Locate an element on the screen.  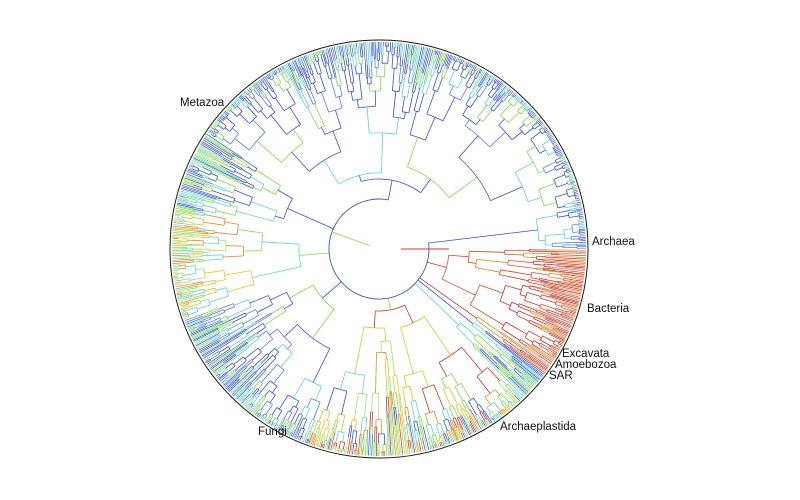
label-archaea: Archaea is located at coordinates (613, 242).